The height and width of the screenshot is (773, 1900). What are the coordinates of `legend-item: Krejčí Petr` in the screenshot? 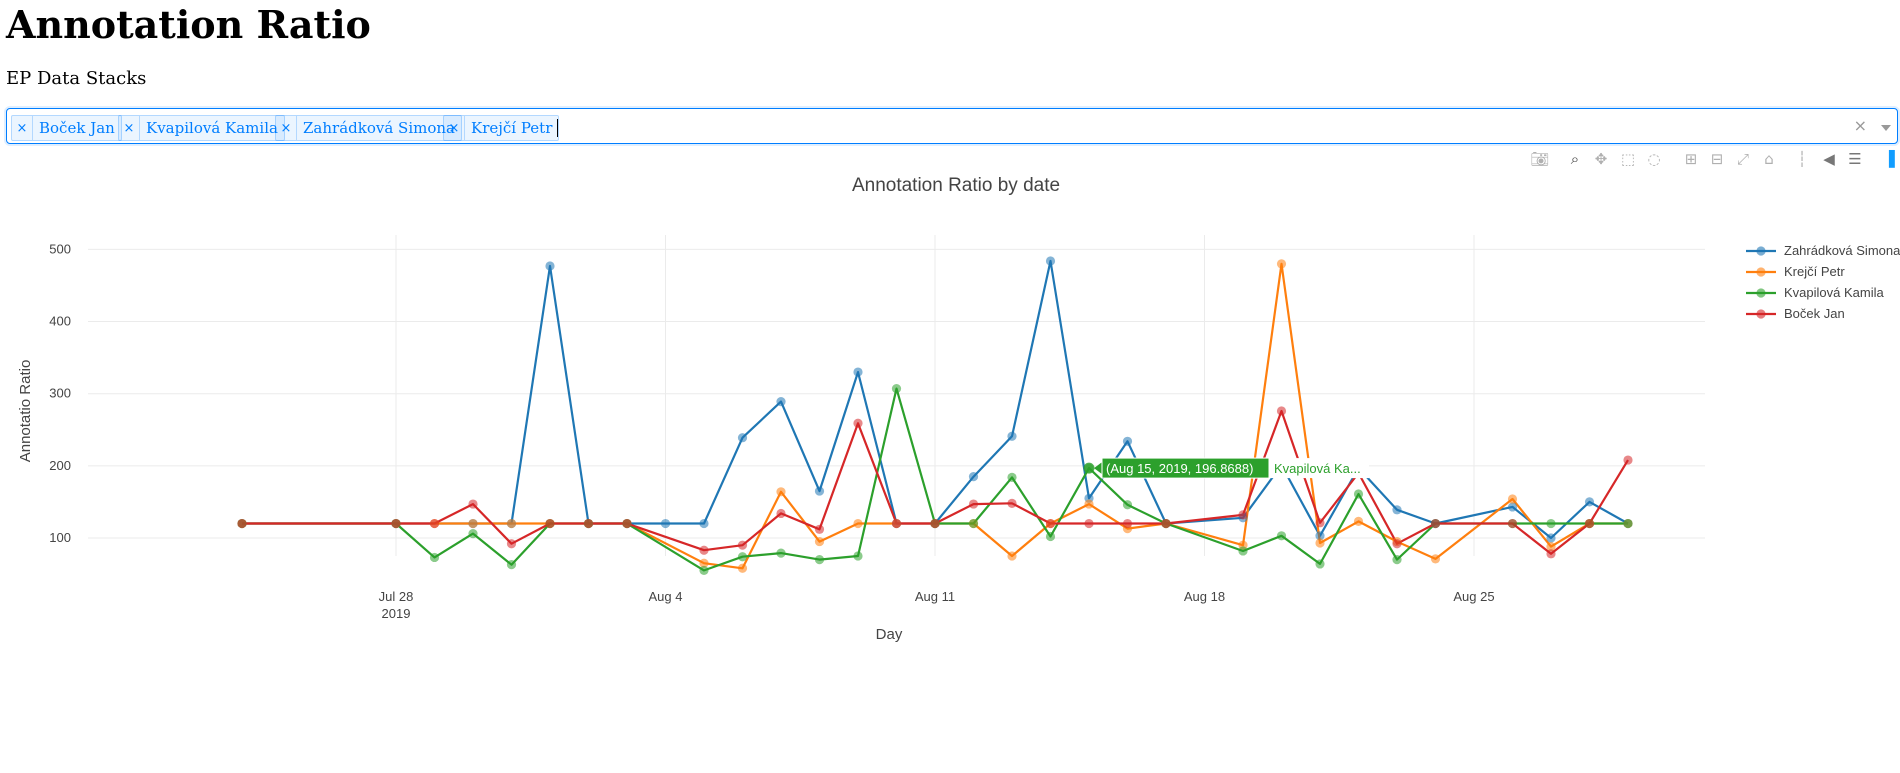 It's located at (1795, 271).